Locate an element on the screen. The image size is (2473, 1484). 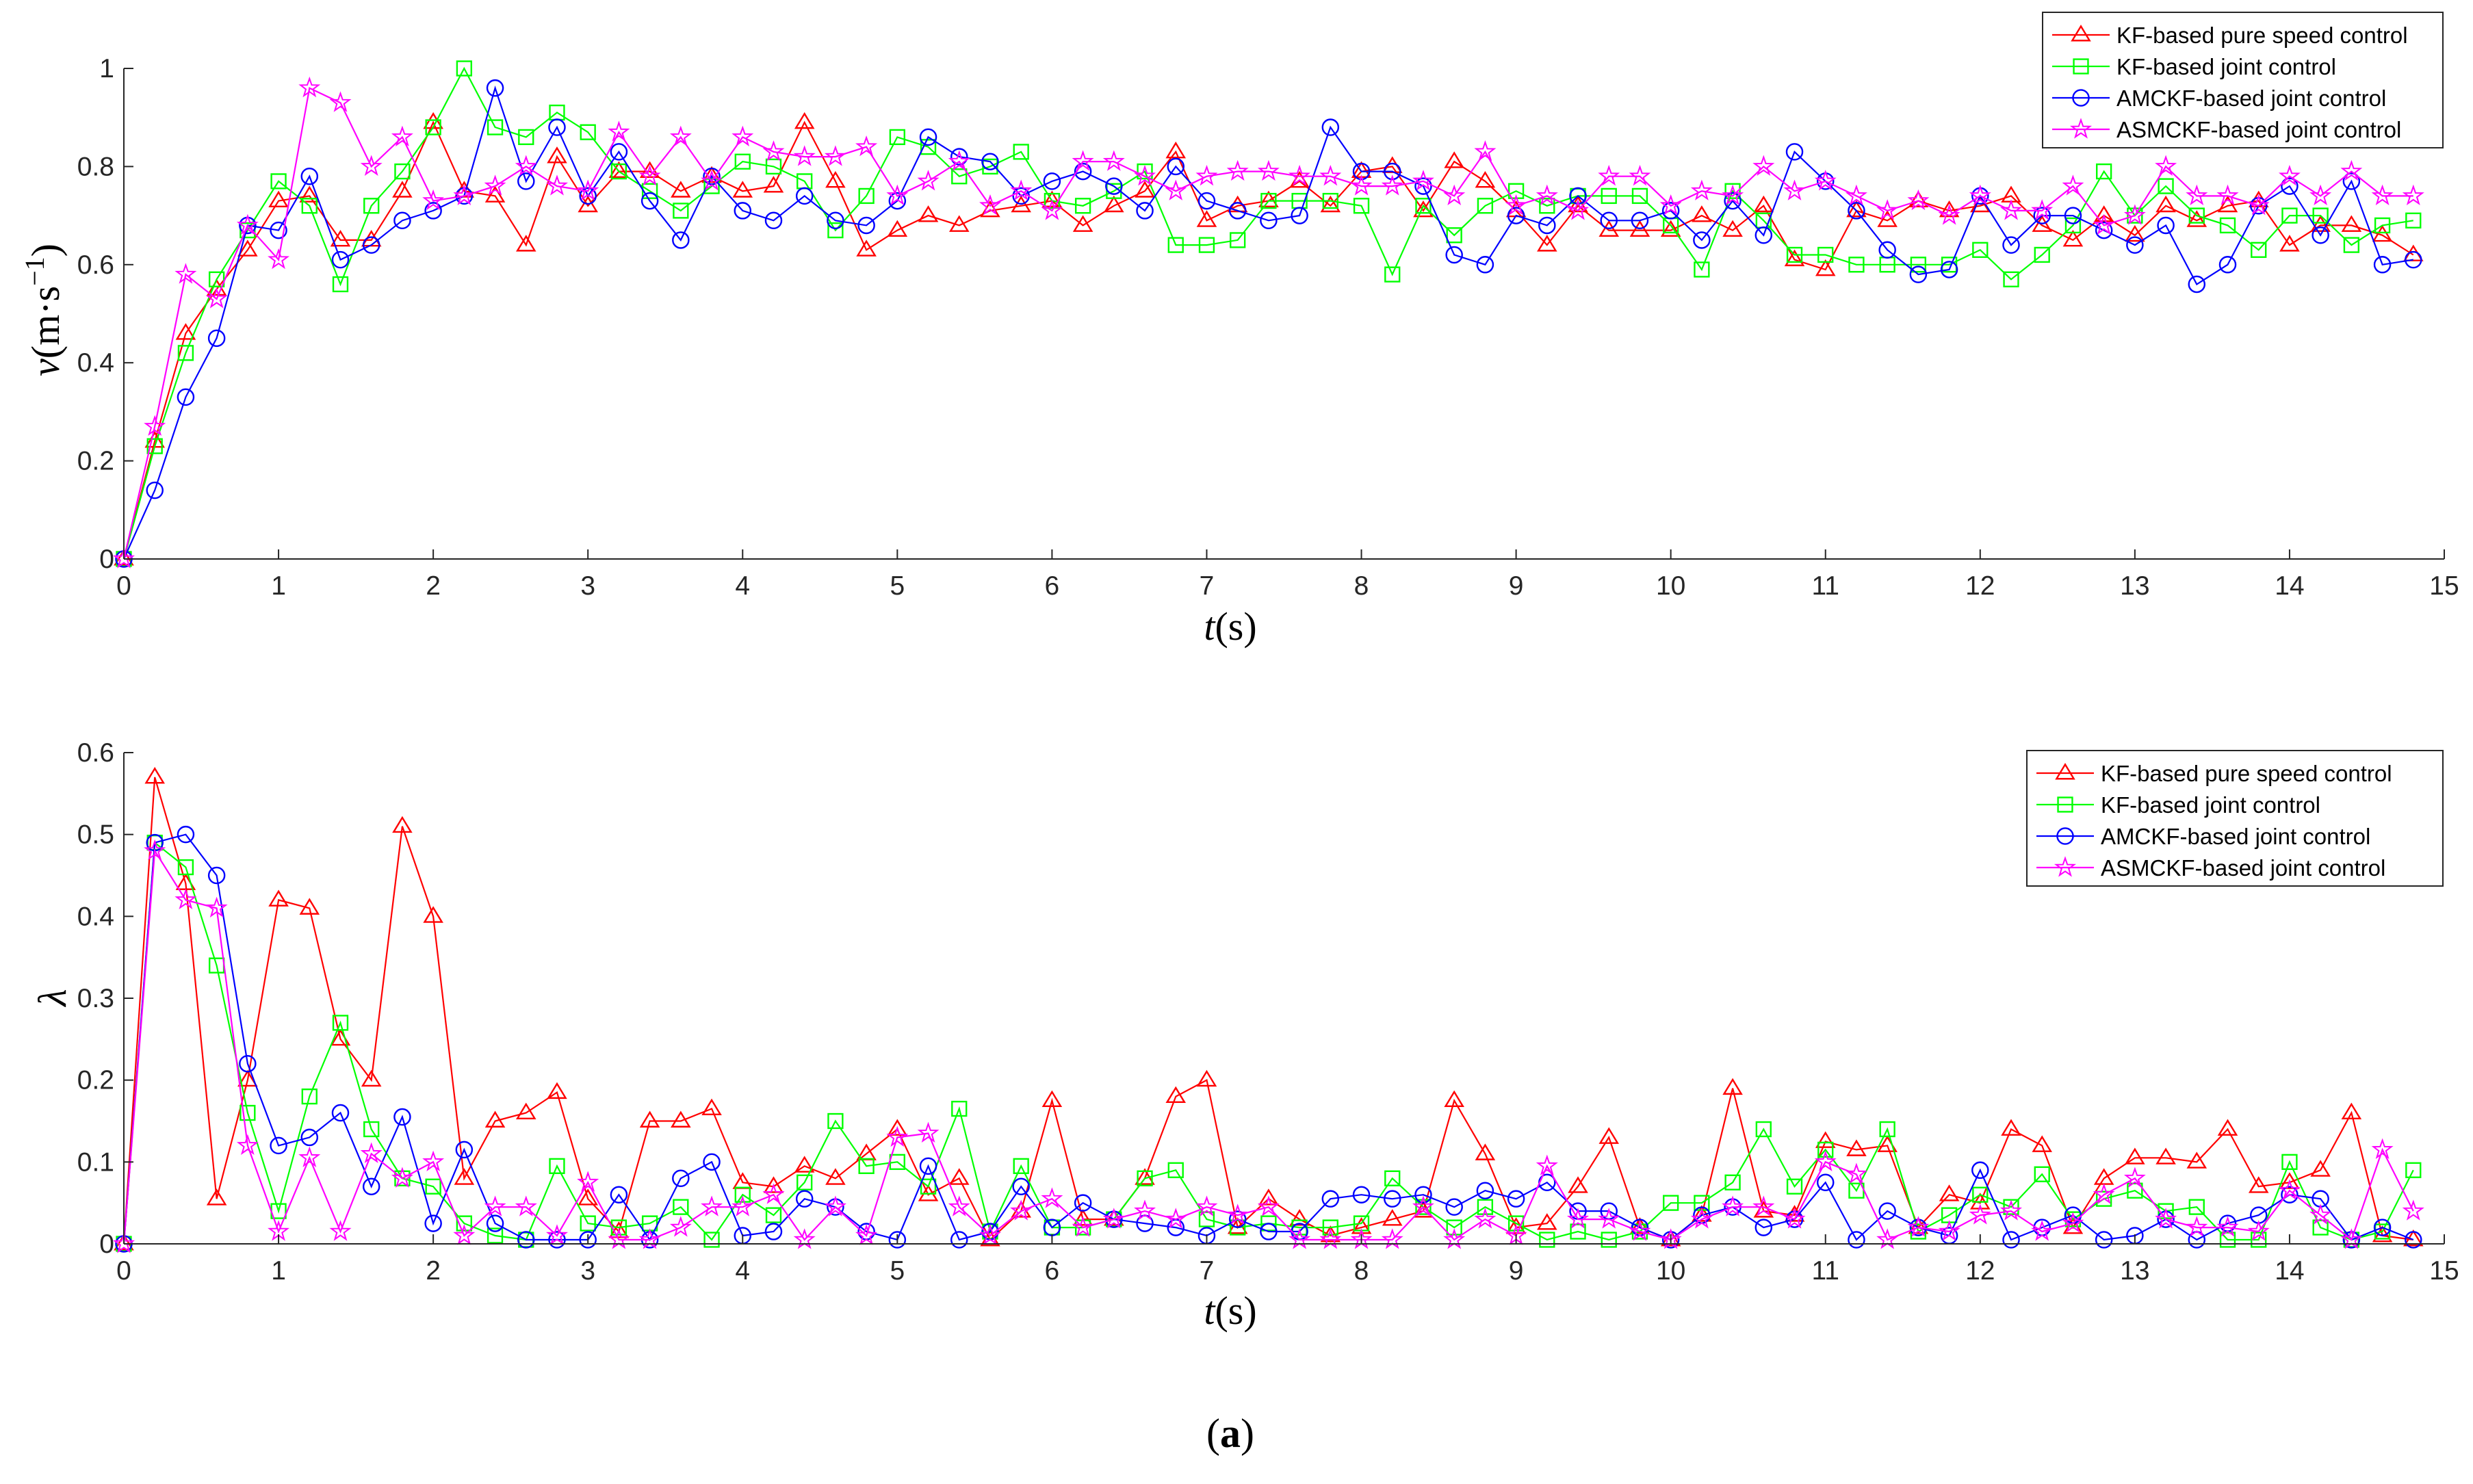
velocity-x-axis-label: t(s) is located at coordinates (1230, 626).